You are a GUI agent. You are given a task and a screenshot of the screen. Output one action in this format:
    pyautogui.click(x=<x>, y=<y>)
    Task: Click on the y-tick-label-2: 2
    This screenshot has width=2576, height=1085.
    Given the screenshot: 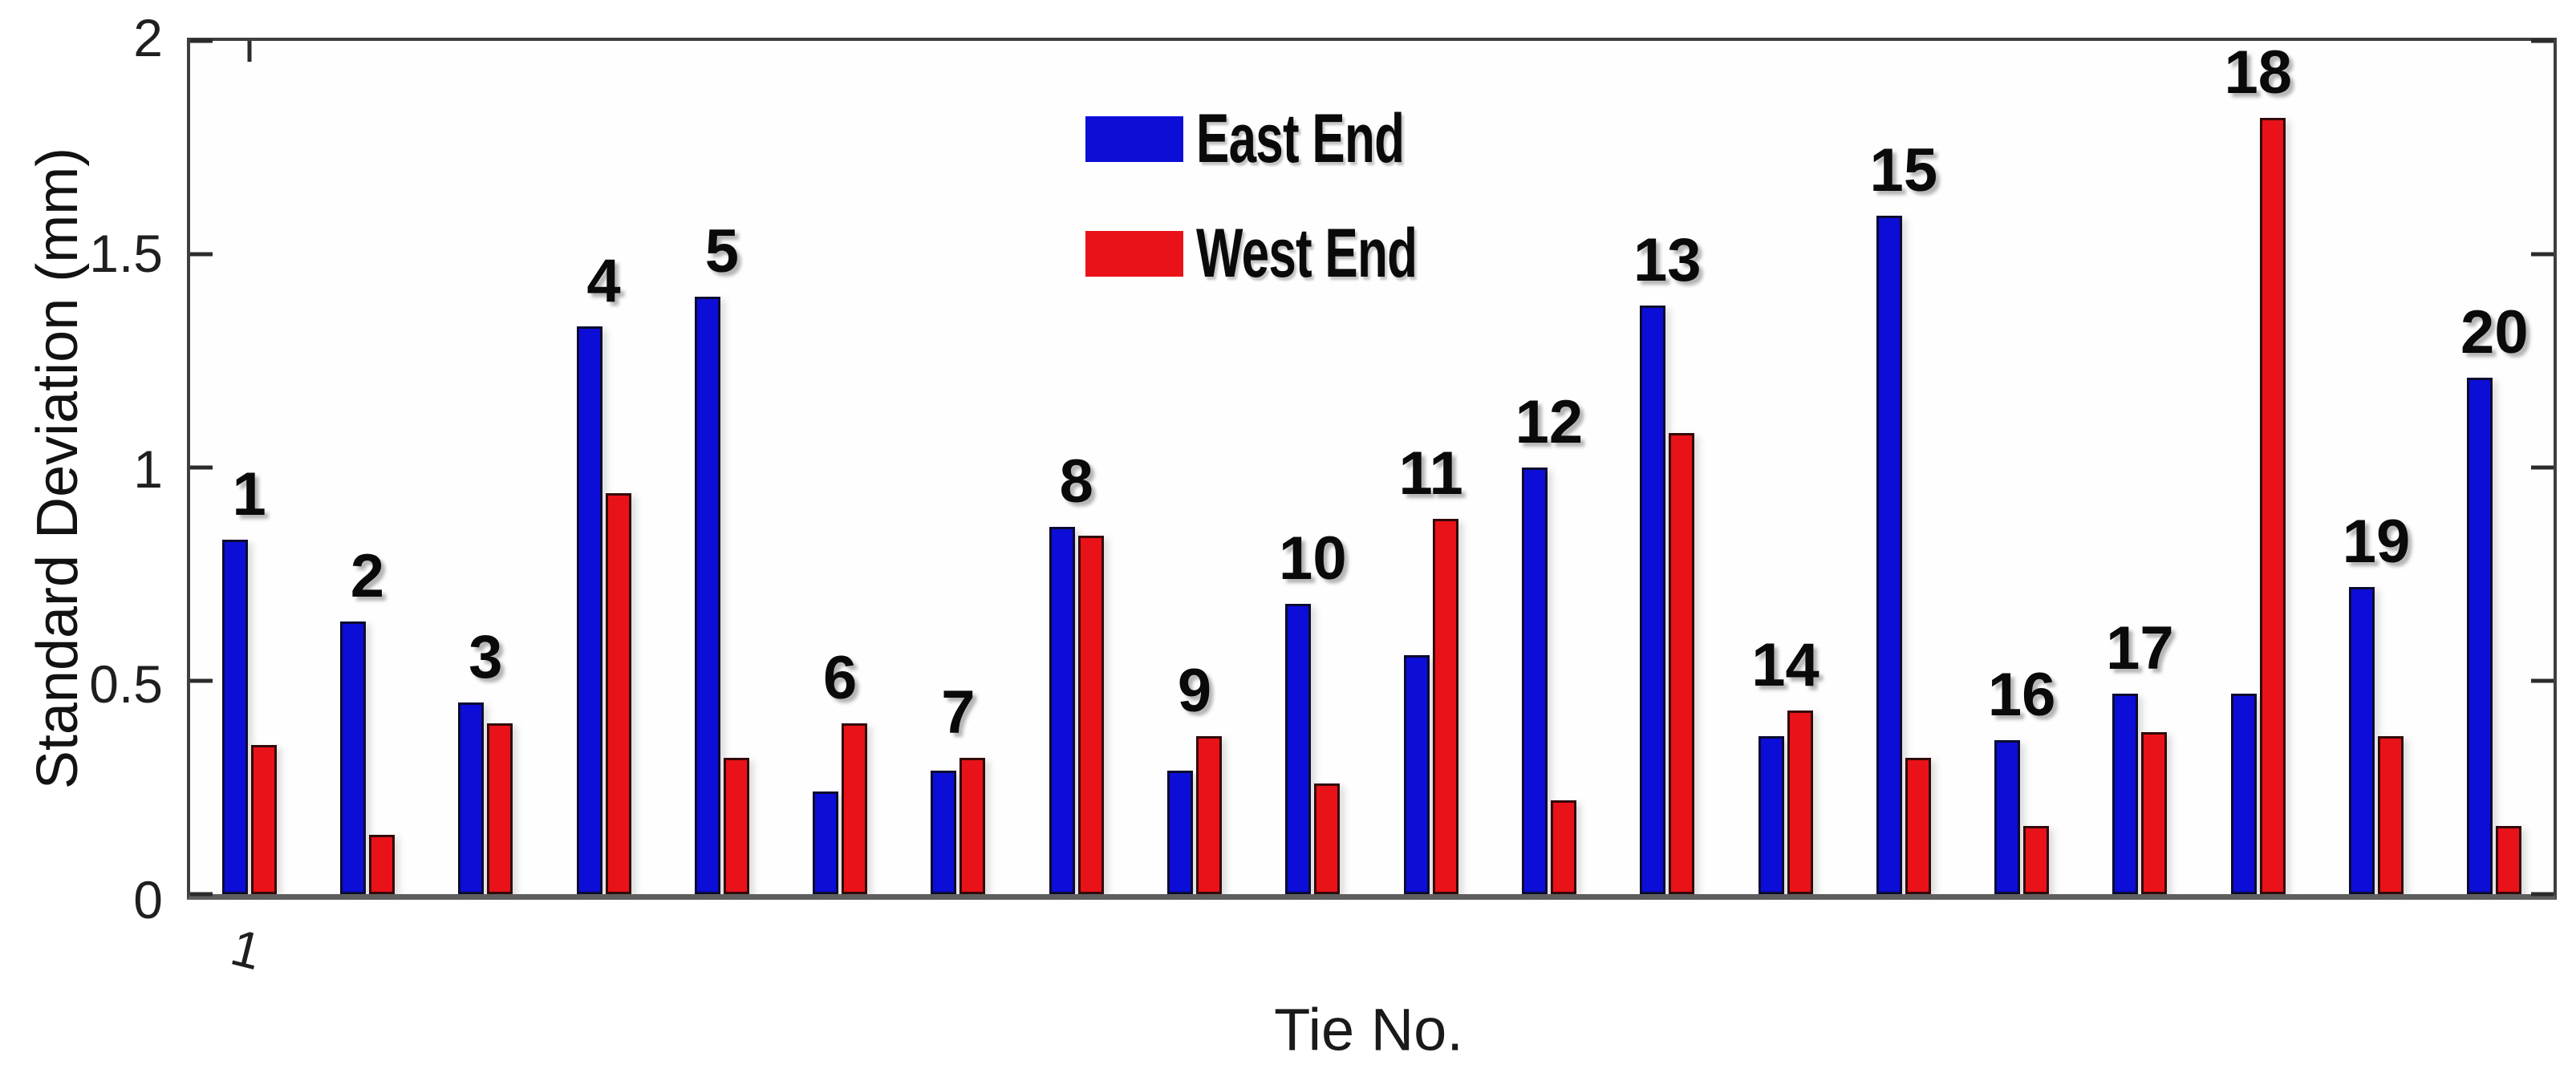 What is the action you would take?
    pyautogui.click(x=148, y=37)
    